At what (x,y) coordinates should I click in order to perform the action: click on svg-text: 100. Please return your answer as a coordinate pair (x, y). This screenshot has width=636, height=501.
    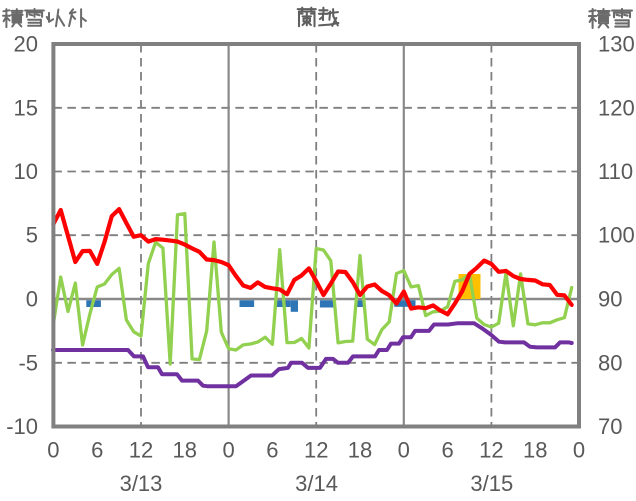
    Looking at the image, I should click on (616, 235).